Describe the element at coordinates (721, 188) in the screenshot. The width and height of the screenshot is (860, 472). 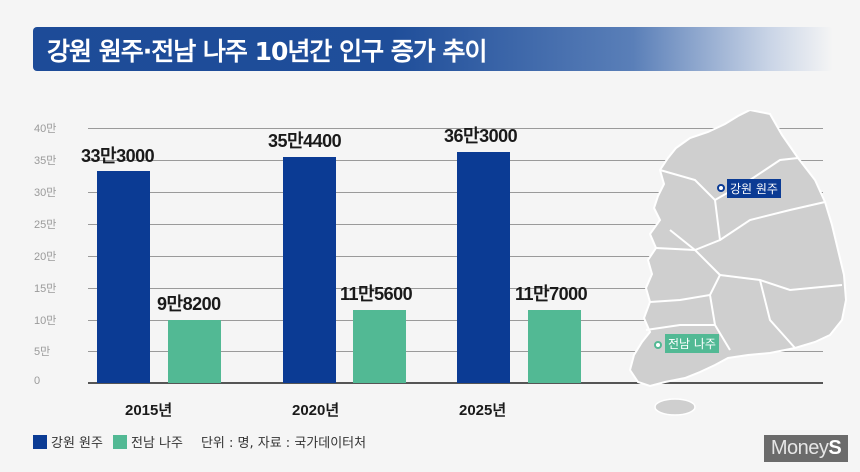
I see `wonju-pin-icon` at that location.